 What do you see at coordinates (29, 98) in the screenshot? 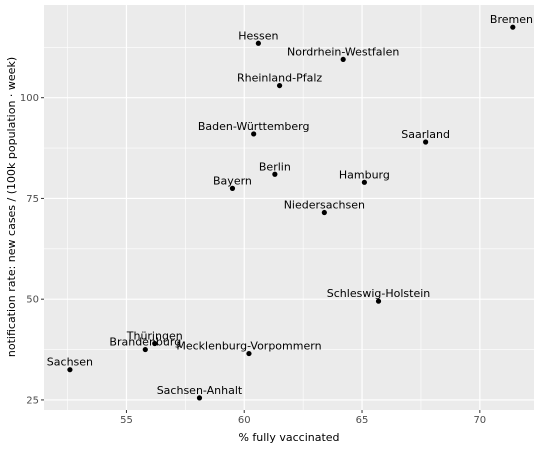
I see `y-tick-label: 100` at bounding box center [29, 98].